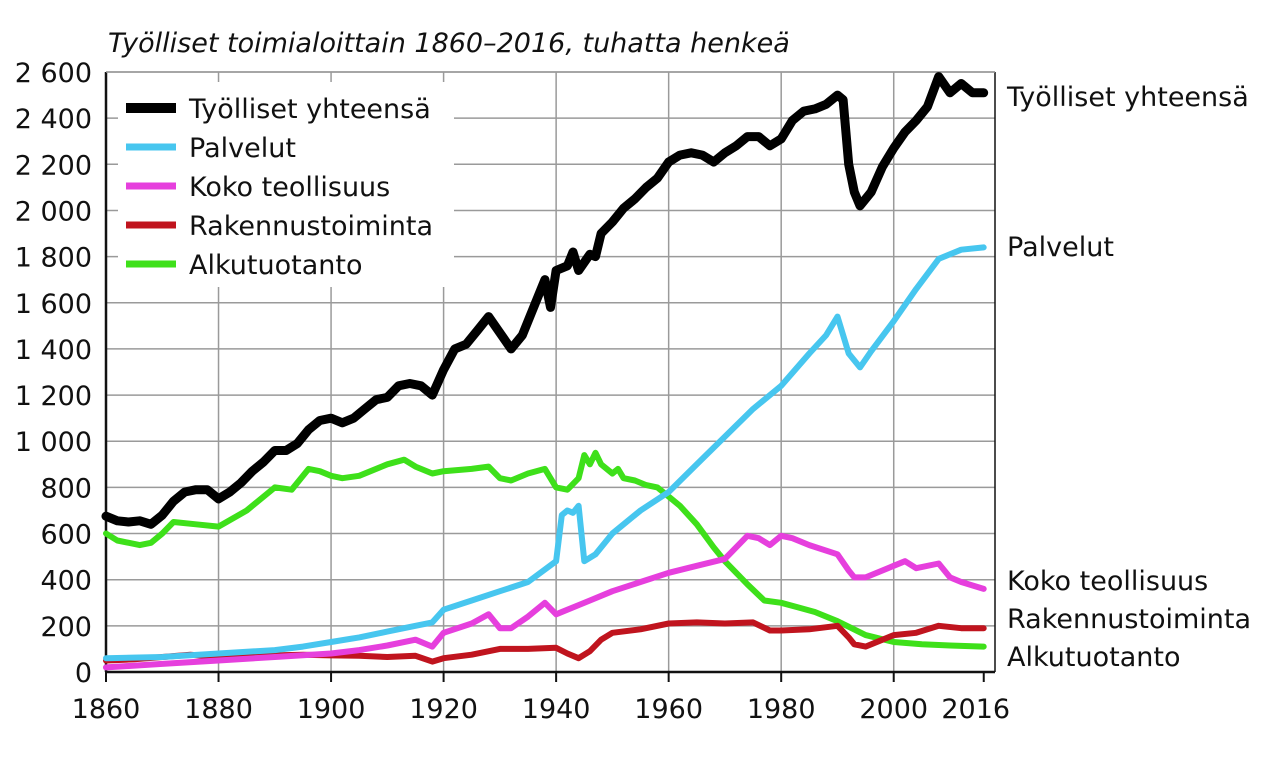  What do you see at coordinates (1129, 619) in the screenshot?
I see `end-label: Rakennustoiminta` at bounding box center [1129, 619].